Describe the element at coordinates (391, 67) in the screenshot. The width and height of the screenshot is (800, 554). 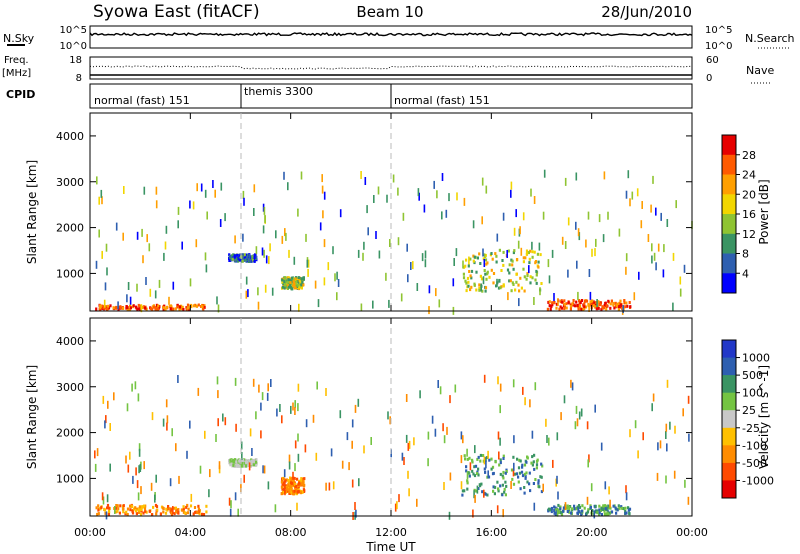
I see `nave-trace` at that location.